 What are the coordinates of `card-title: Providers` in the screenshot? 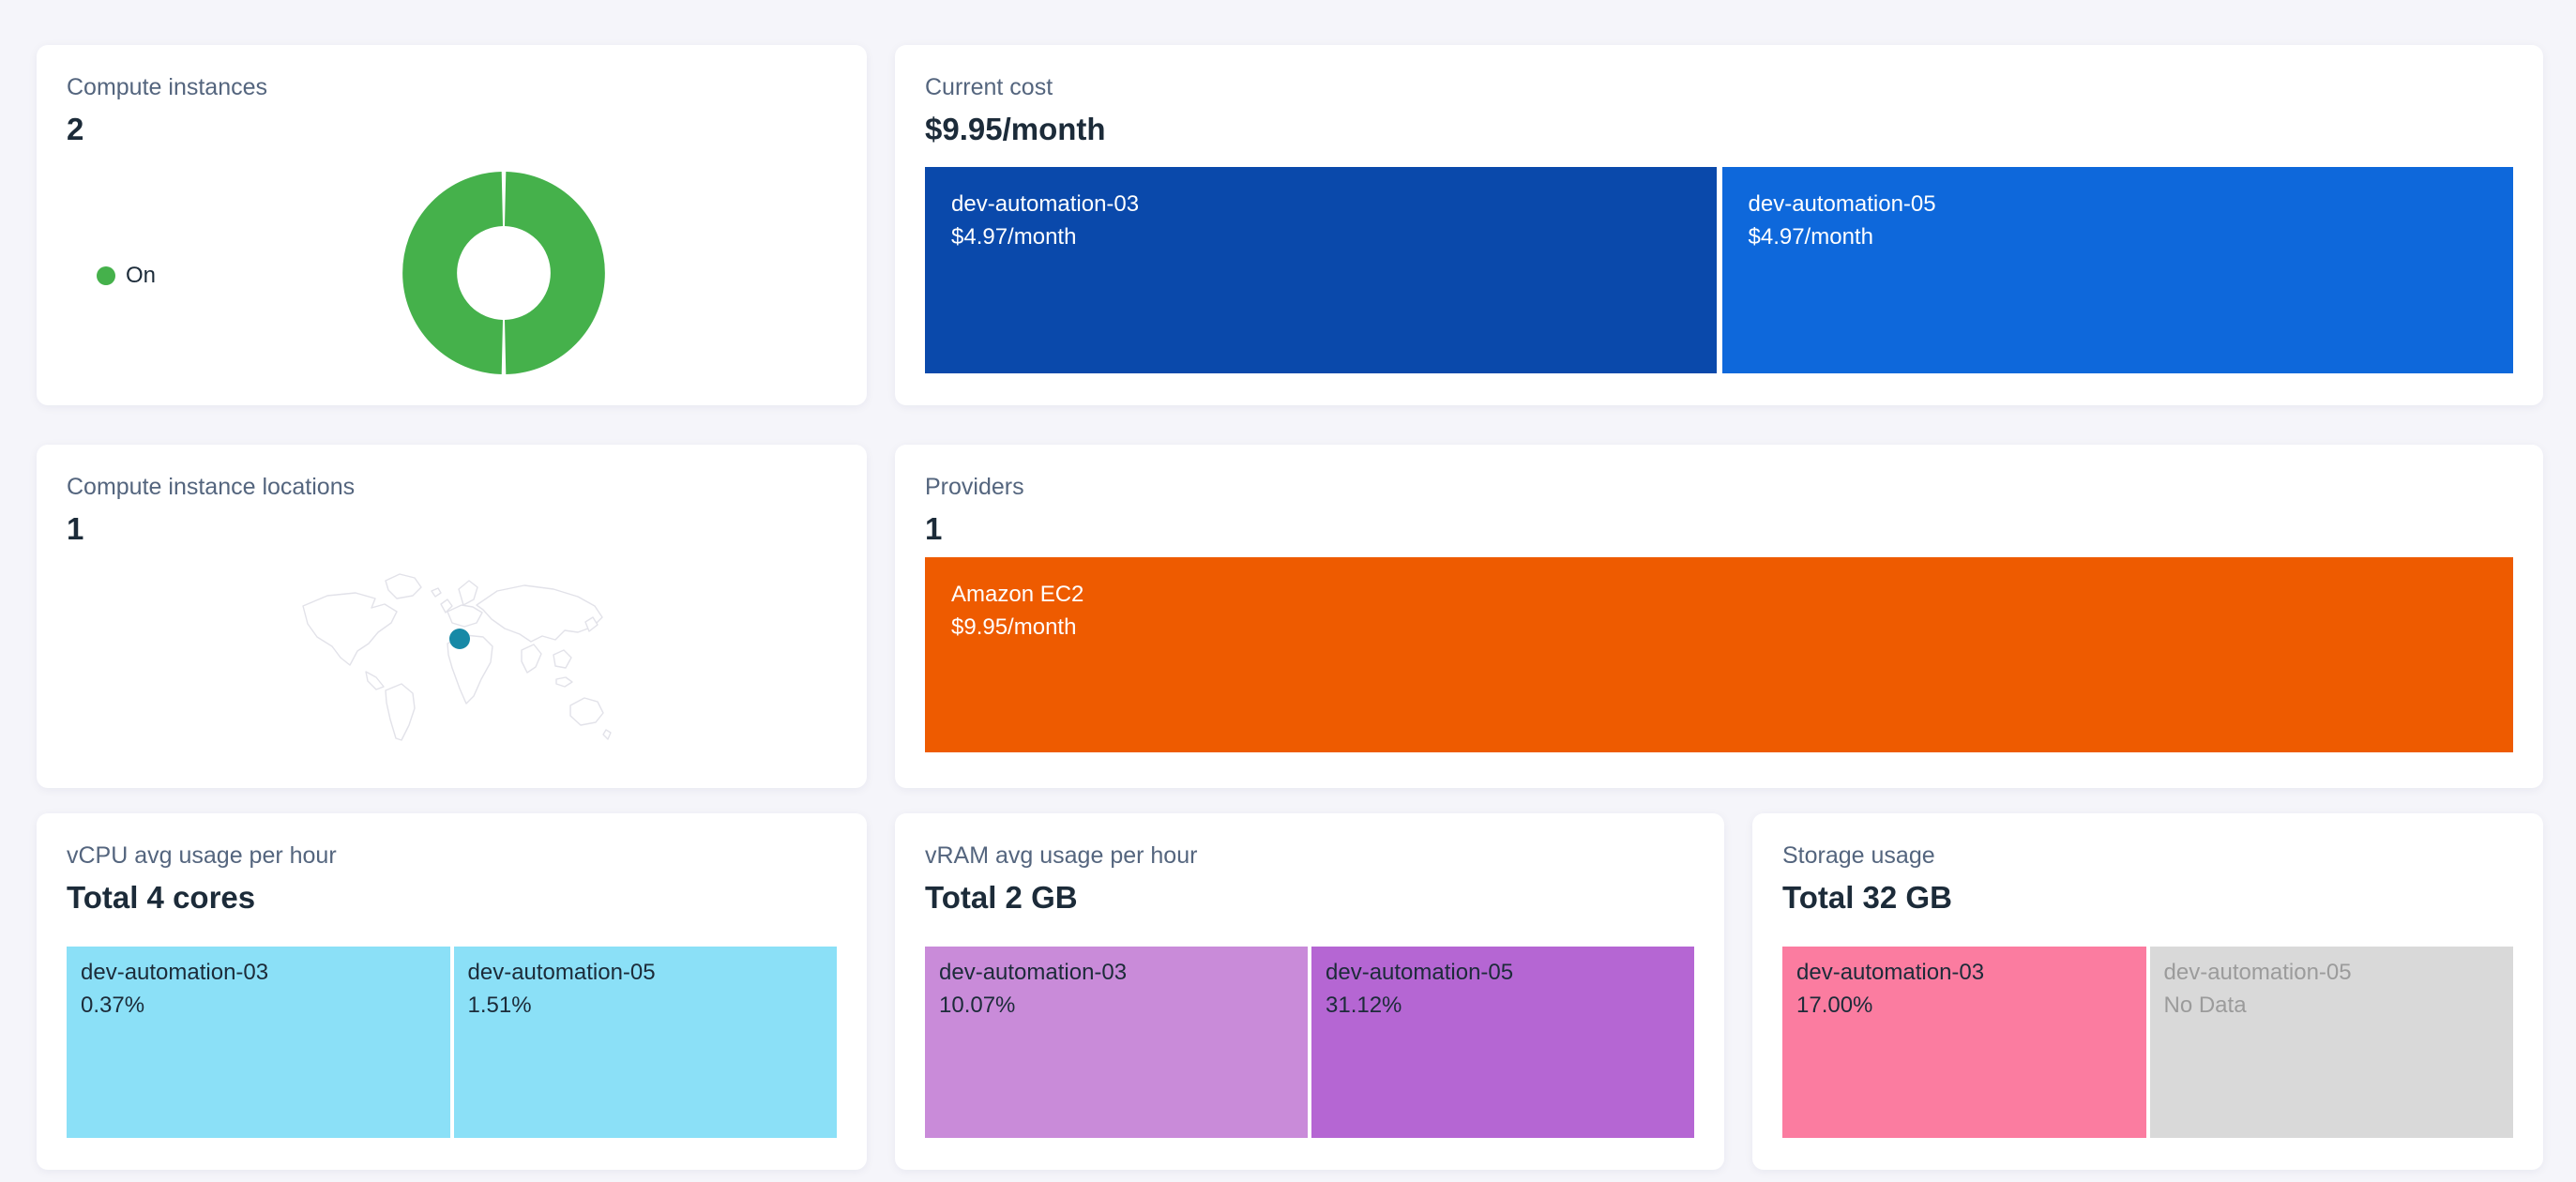 It's located at (974, 487).